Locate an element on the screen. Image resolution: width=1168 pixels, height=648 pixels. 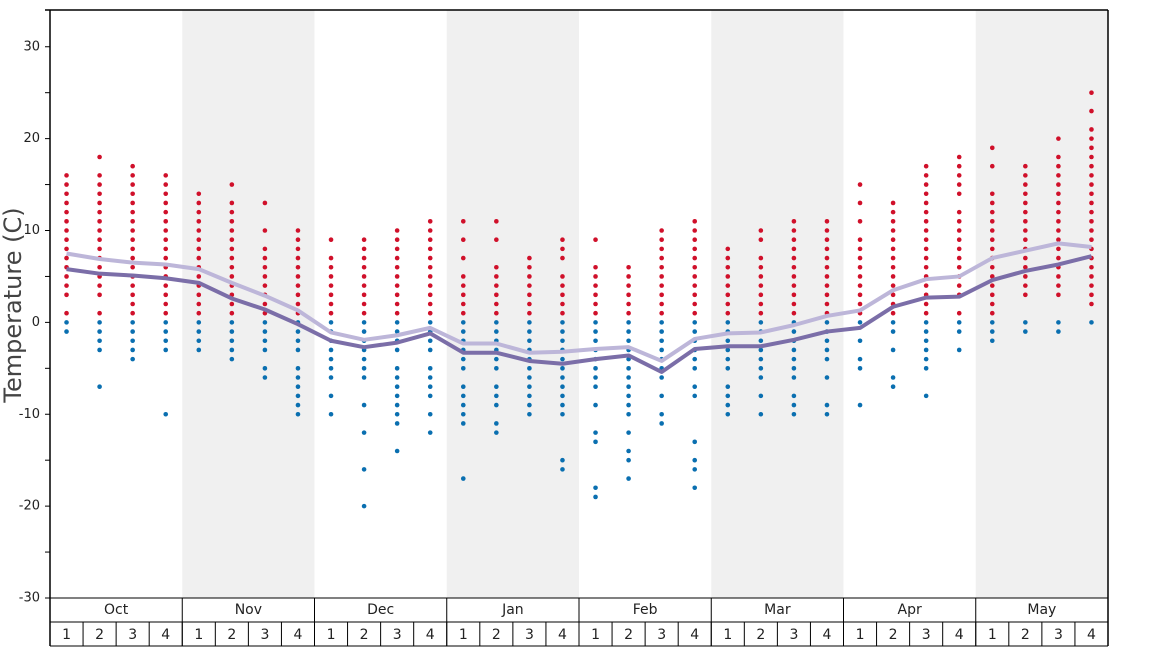
week-label: 4 is located at coordinates (298, 635).